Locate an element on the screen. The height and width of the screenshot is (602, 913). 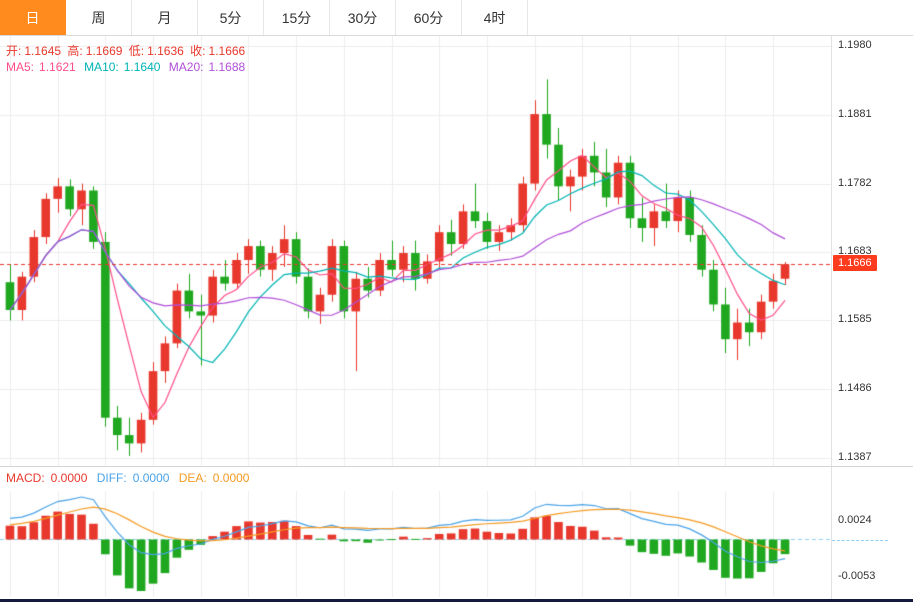
price-axis-label: 1.1585 is located at coordinates (855, 319).